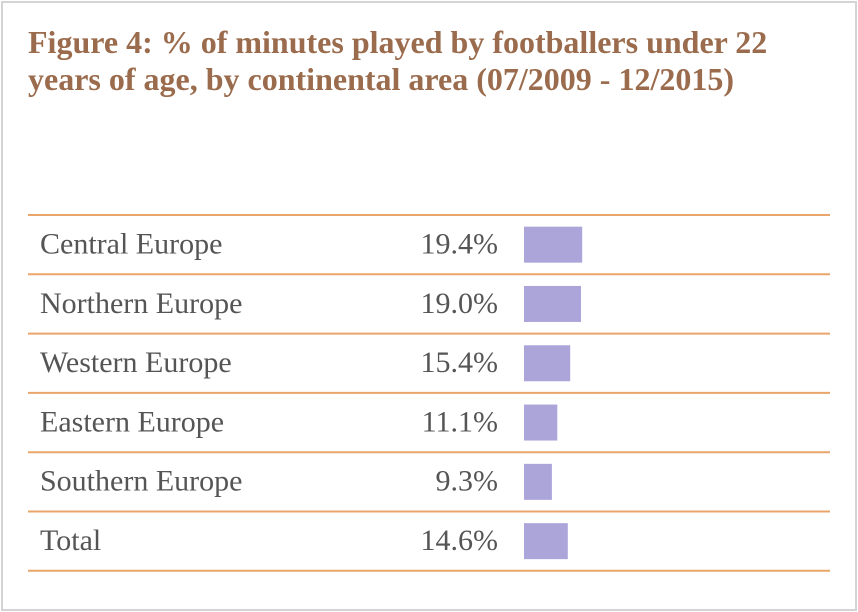 This screenshot has height=612, width=858. What do you see at coordinates (141, 303) in the screenshot?
I see `category-label: Northern Europe` at bounding box center [141, 303].